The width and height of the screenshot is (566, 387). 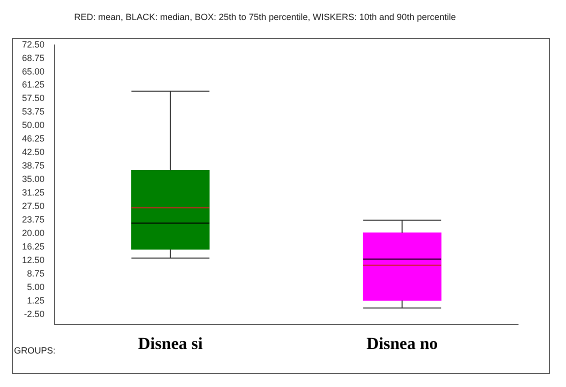 I want to click on x-axis-title: GROUPS:, so click(x=35, y=350).